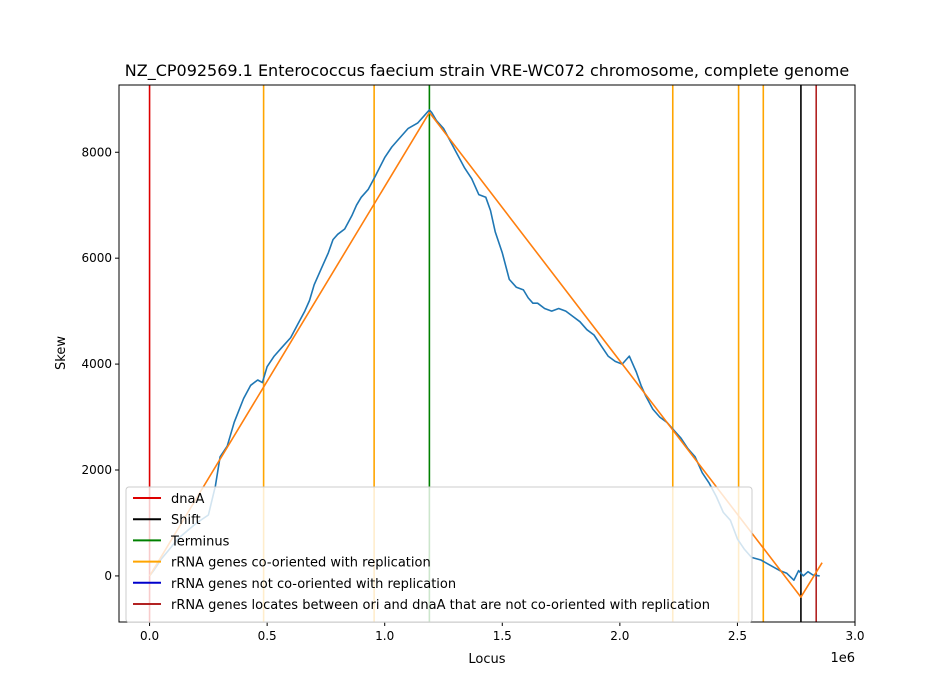  Describe the element at coordinates (737, 636) in the screenshot. I see `x-tick-label-5: 2.5` at that location.